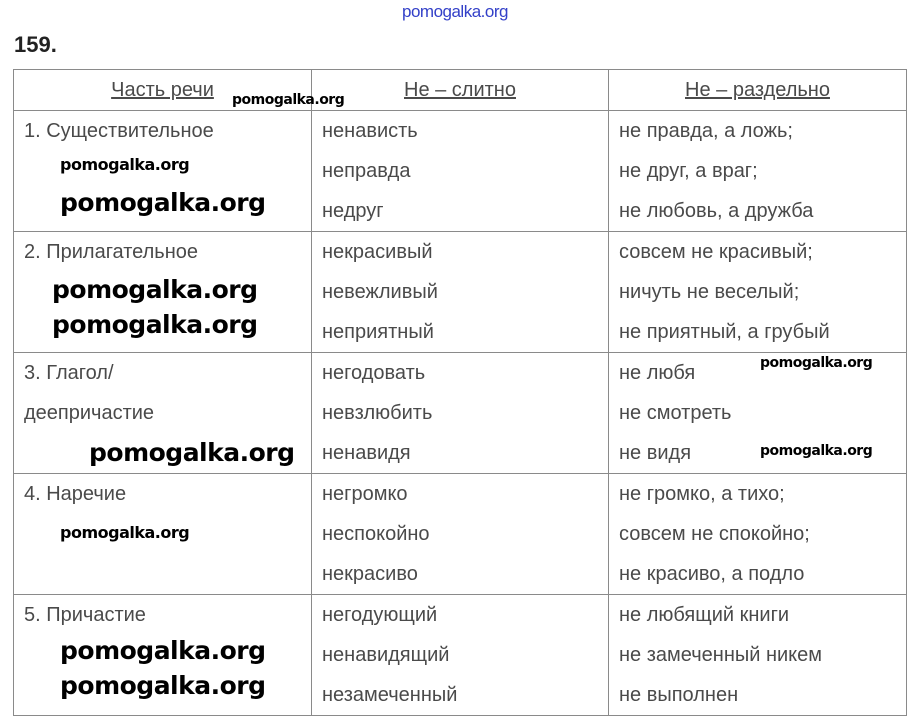 The width and height of the screenshot is (918, 720). Describe the element at coordinates (374, 373) in the screenshot. I see `cell-line: негодовать` at that location.